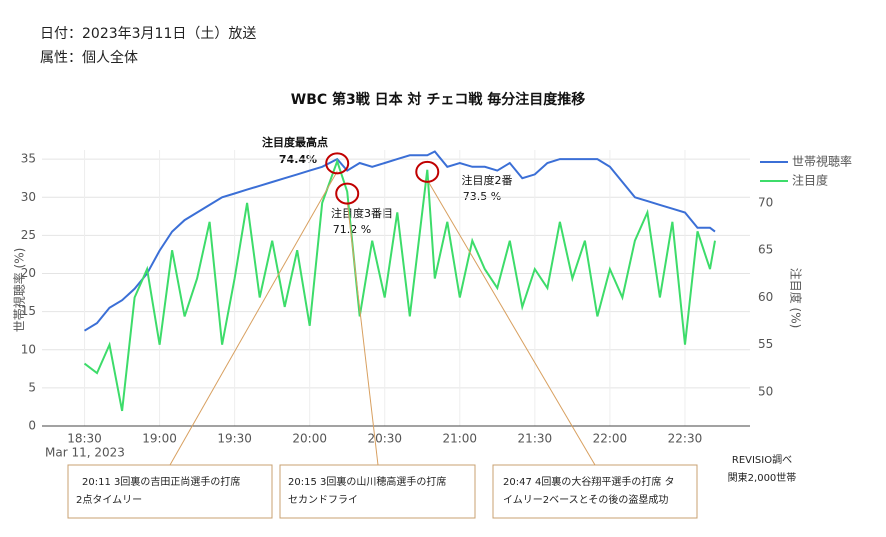 The image size is (886, 537). Describe the element at coordinates (32, 387) in the screenshot. I see `y-tick-label: 5` at that location.